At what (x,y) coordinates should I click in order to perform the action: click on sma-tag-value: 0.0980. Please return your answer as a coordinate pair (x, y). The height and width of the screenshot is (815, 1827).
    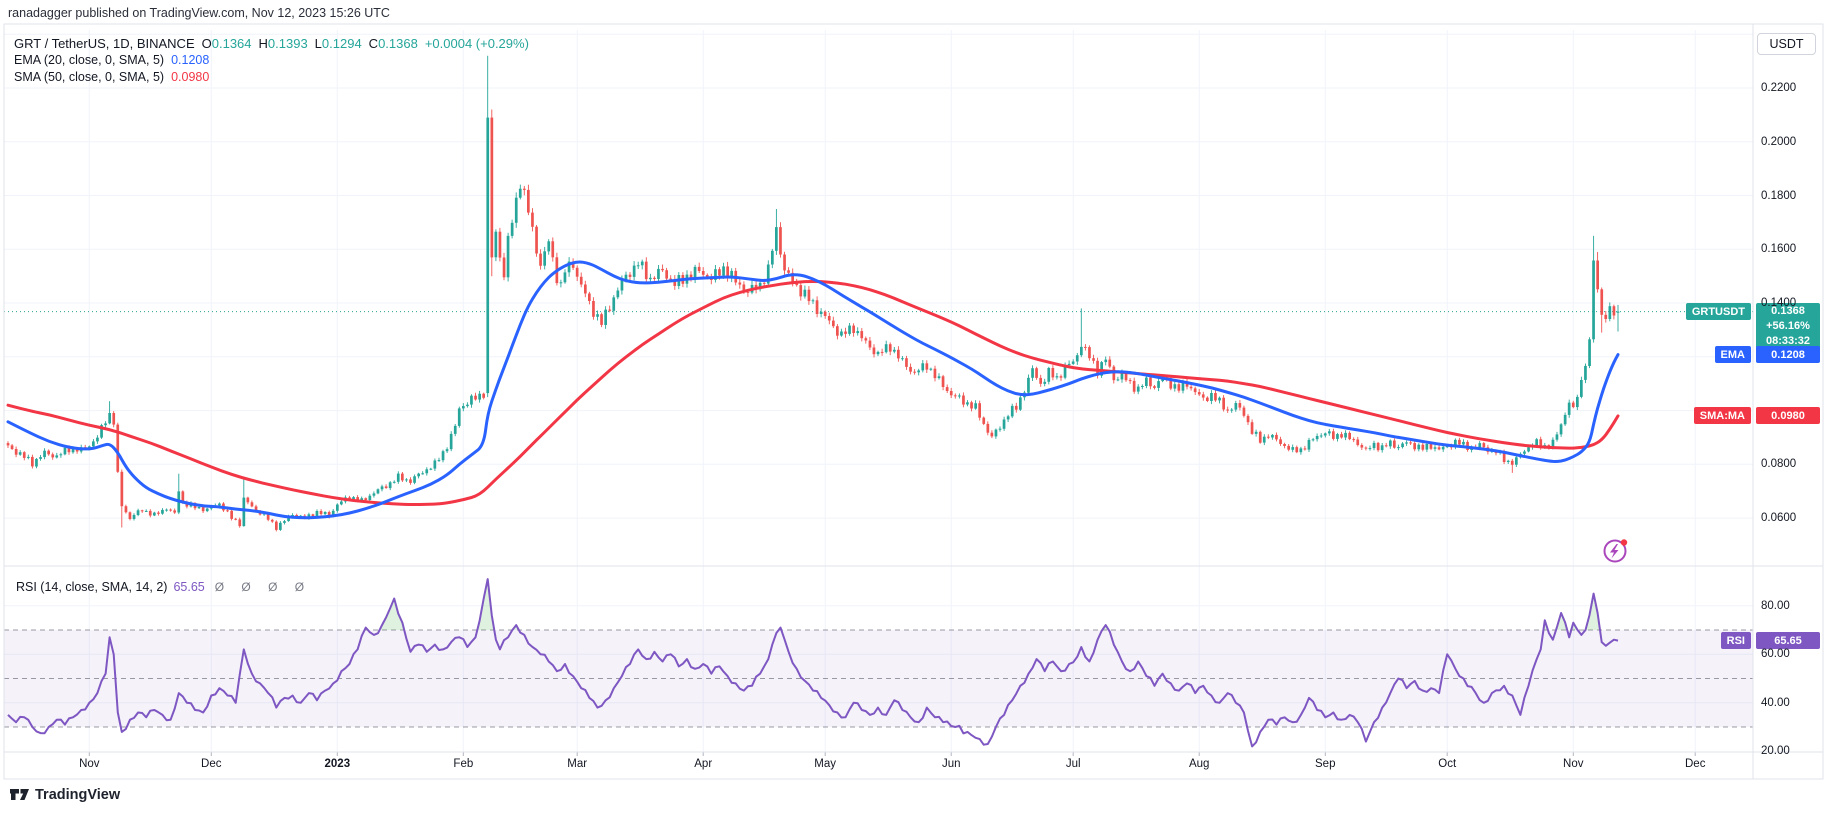
    Looking at the image, I should click on (1788, 416).